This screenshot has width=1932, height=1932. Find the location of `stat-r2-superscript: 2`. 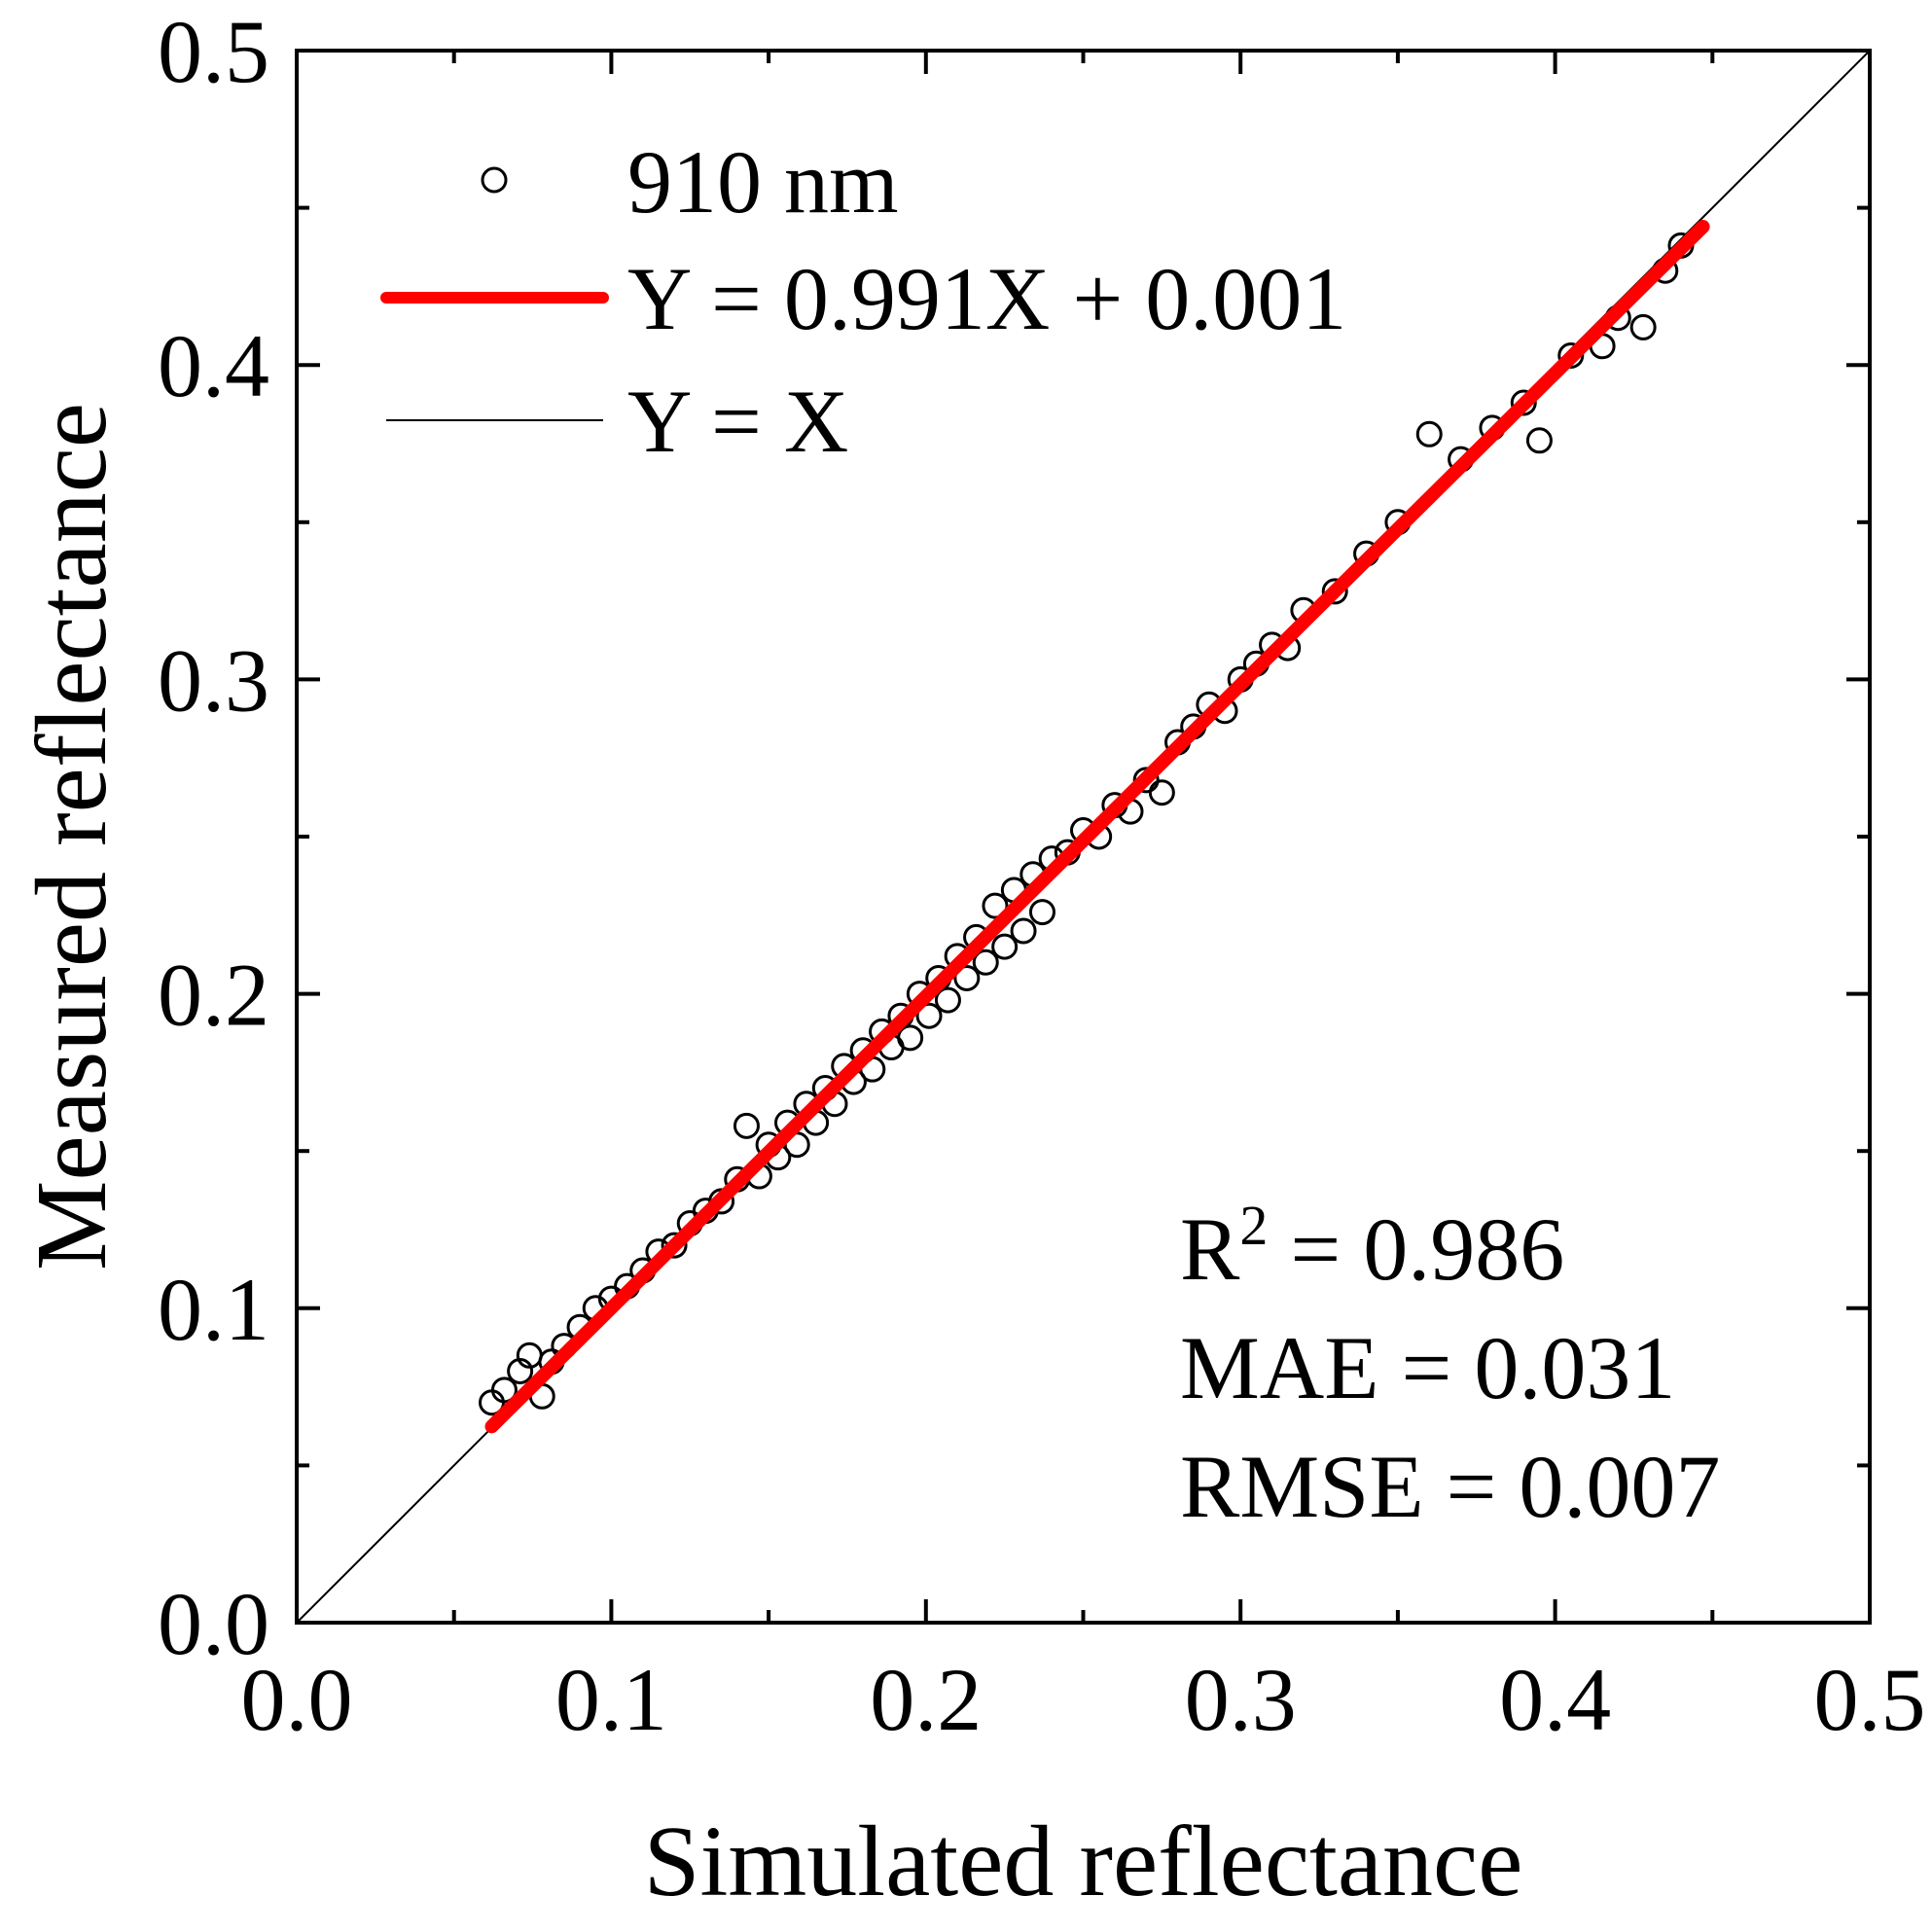

stat-r2-superscript: 2 is located at coordinates (1253, 1225).